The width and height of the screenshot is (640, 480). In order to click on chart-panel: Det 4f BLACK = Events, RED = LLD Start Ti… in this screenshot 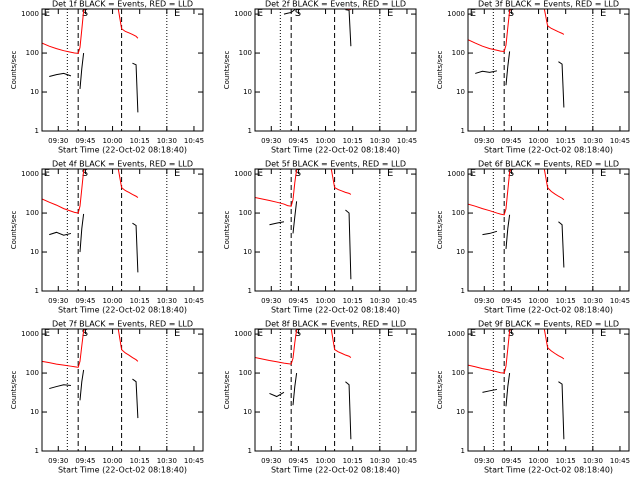, I will do `click(107, 237)`.